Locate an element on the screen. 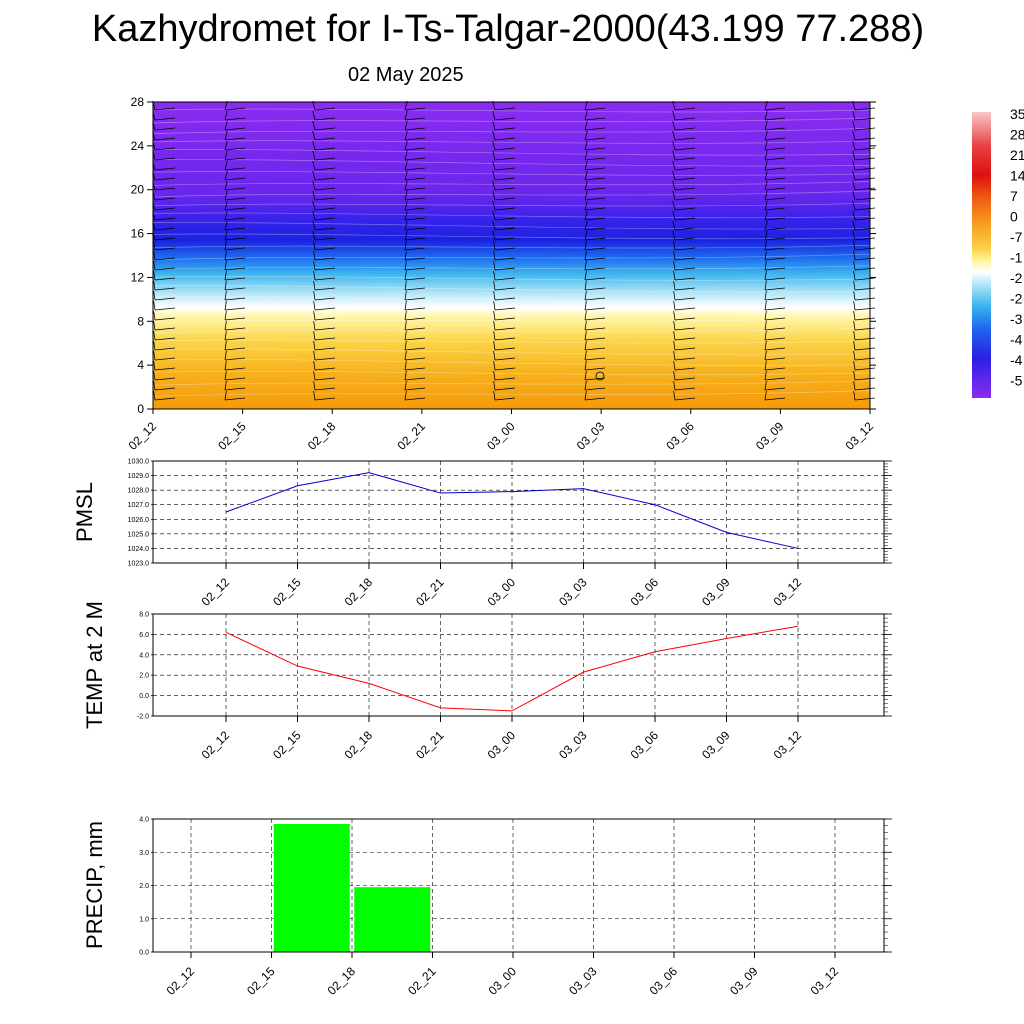  y-tick-label: 6.0 is located at coordinates (144, 635).